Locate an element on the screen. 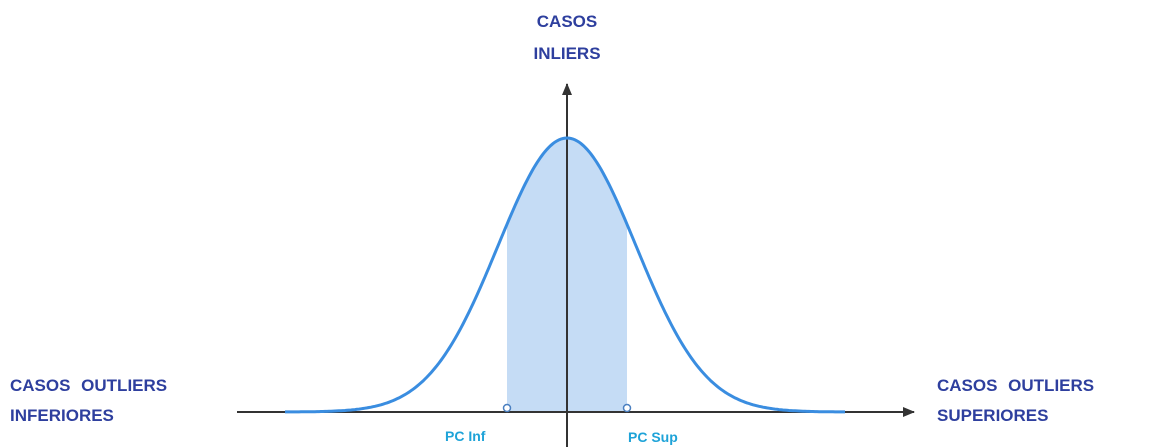  right-label: SUPERIORES is located at coordinates (992, 415).